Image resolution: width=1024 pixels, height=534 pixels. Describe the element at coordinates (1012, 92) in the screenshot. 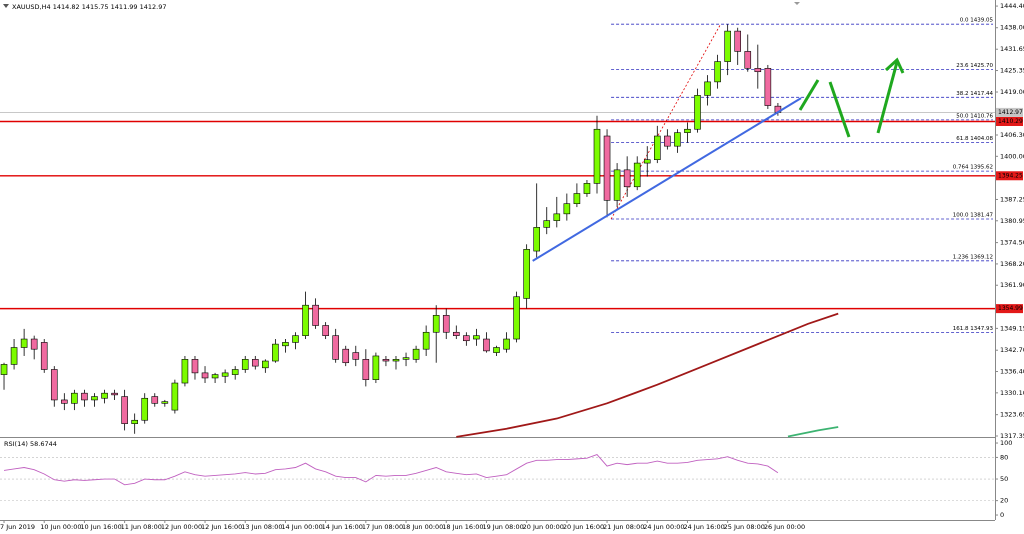

I see `y-tick-label: 1419.00` at that location.